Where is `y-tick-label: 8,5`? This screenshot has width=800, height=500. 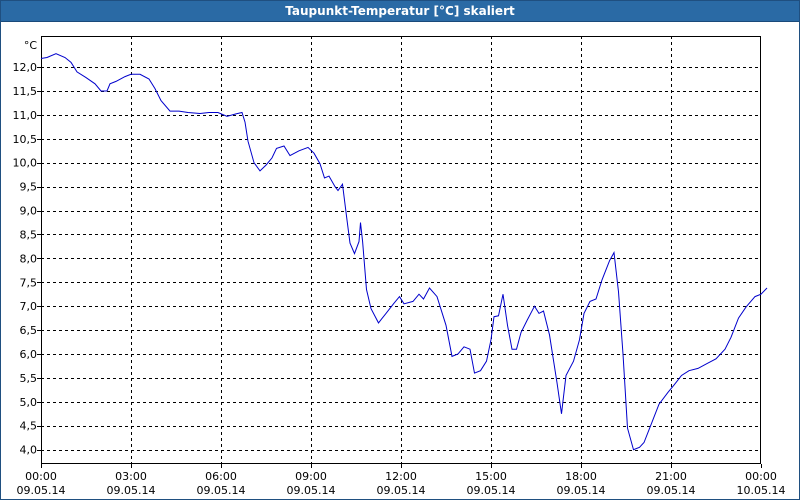
y-tick-label: 8,5 is located at coordinates (29, 234).